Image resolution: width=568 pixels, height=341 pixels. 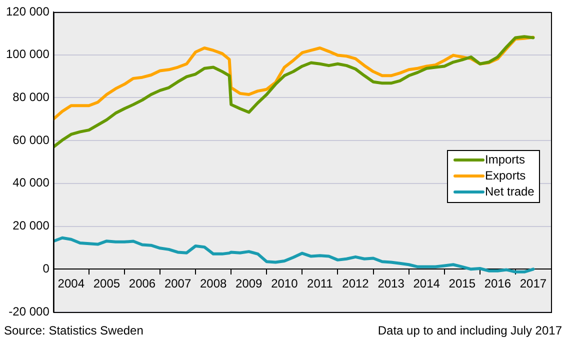 What do you see at coordinates (505, 175) in the screenshot?
I see `legend-label: Exports` at bounding box center [505, 175].